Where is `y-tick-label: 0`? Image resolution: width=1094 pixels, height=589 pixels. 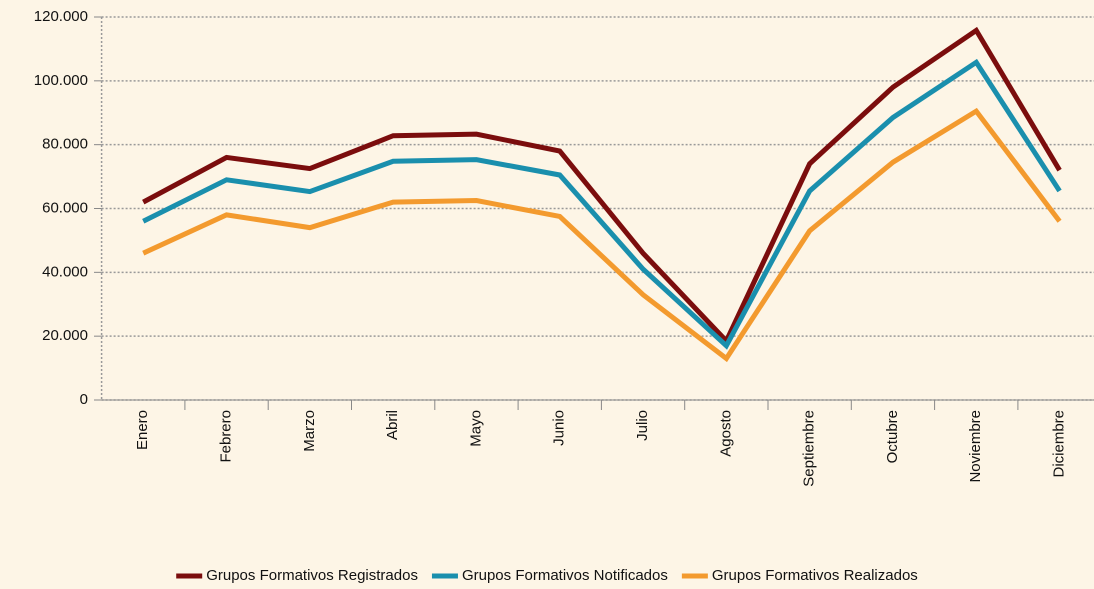 y-tick-label: 0 is located at coordinates (84, 399).